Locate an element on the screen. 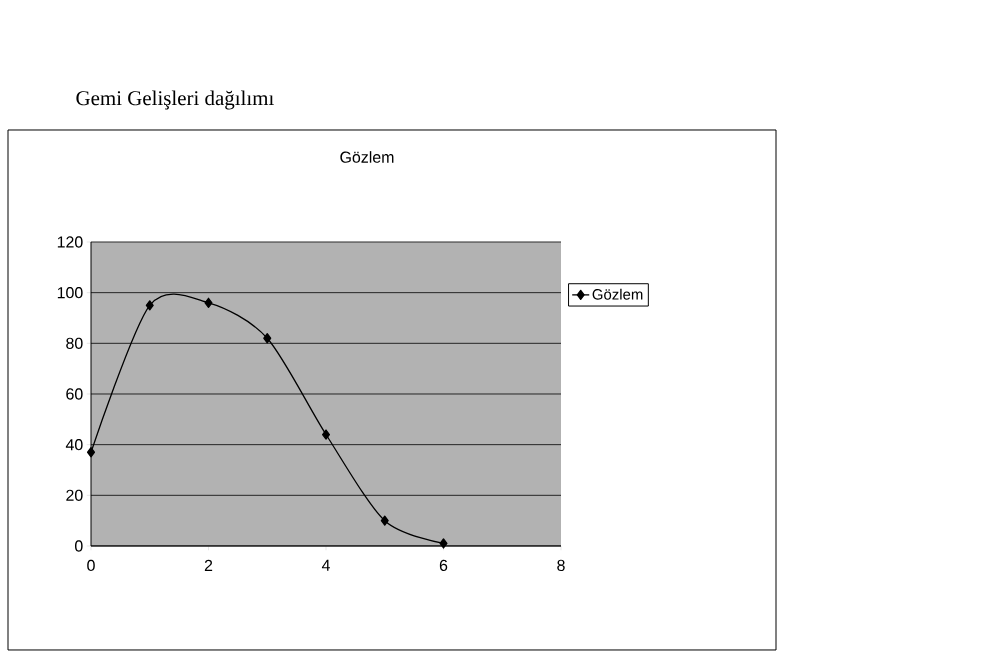 The image size is (1003, 654). chart-subtitle: Gözlem is located at coordinates (367, 157).